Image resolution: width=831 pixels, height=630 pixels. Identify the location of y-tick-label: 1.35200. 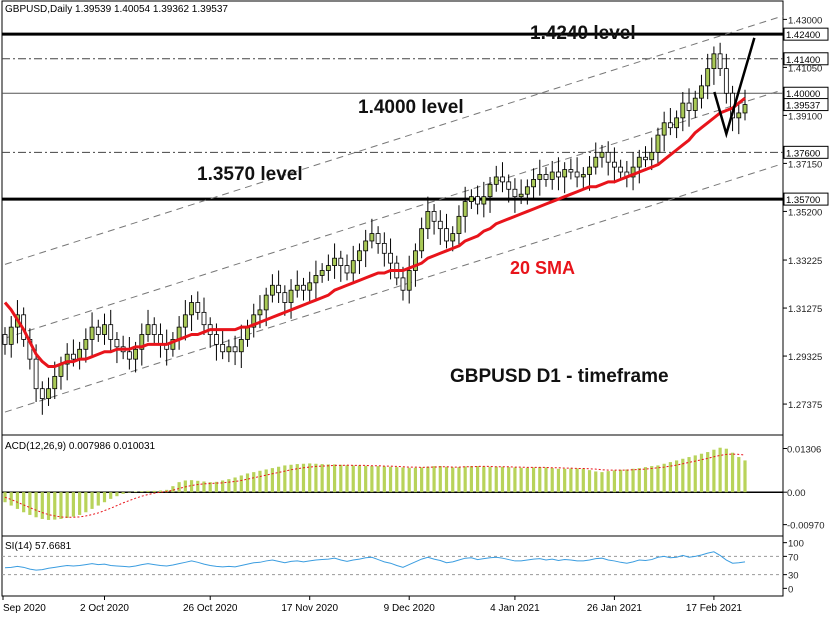
(805, 212).